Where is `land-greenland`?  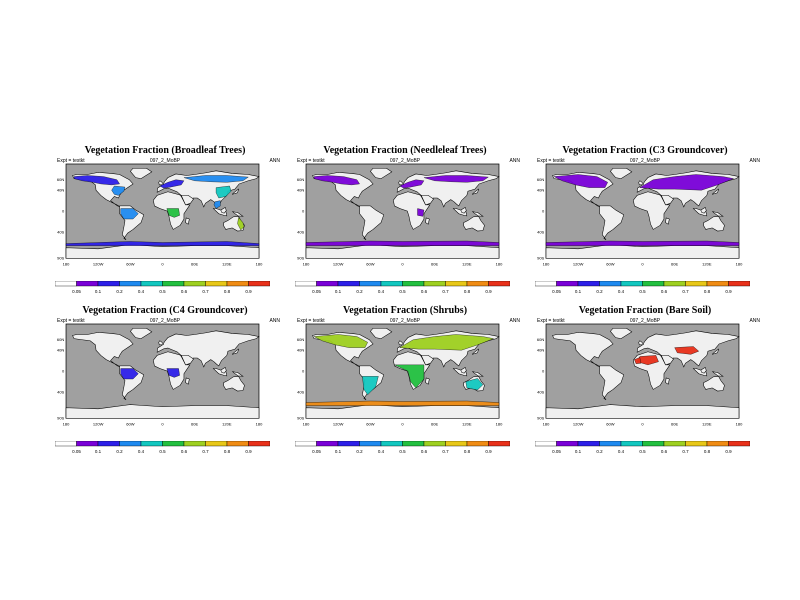
land-greenland is located at coordinates (141, 173).